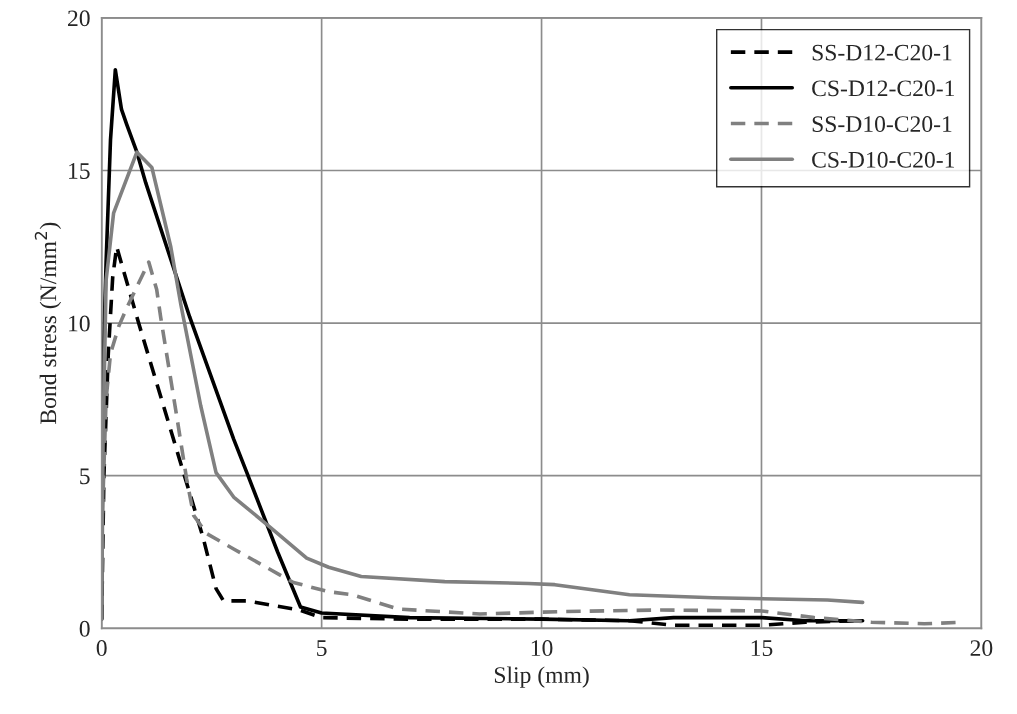 The width and height of the screenshot is (1017, 714). Describe the element at coordinates (79, 171) in the screenshot. I see `y-tick-label: 15` at that location.